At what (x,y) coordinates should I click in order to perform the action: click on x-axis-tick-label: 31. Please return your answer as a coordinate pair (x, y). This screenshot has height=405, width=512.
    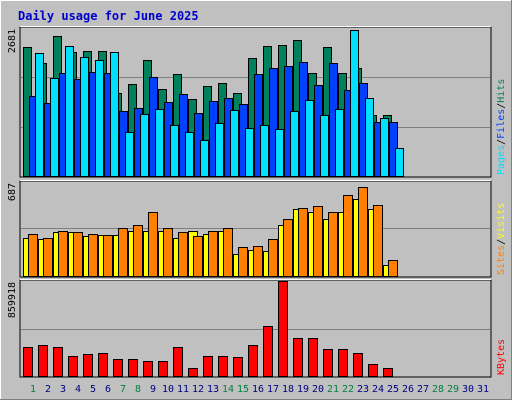
    Looking at the image, I should click on (483, 389).